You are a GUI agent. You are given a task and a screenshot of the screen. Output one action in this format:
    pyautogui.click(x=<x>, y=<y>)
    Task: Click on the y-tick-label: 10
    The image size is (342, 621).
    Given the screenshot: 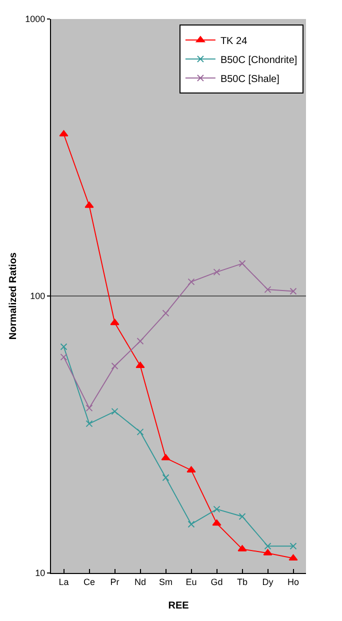 What is the action you would take?
    pyautogui.click(x=40, y=573)
    